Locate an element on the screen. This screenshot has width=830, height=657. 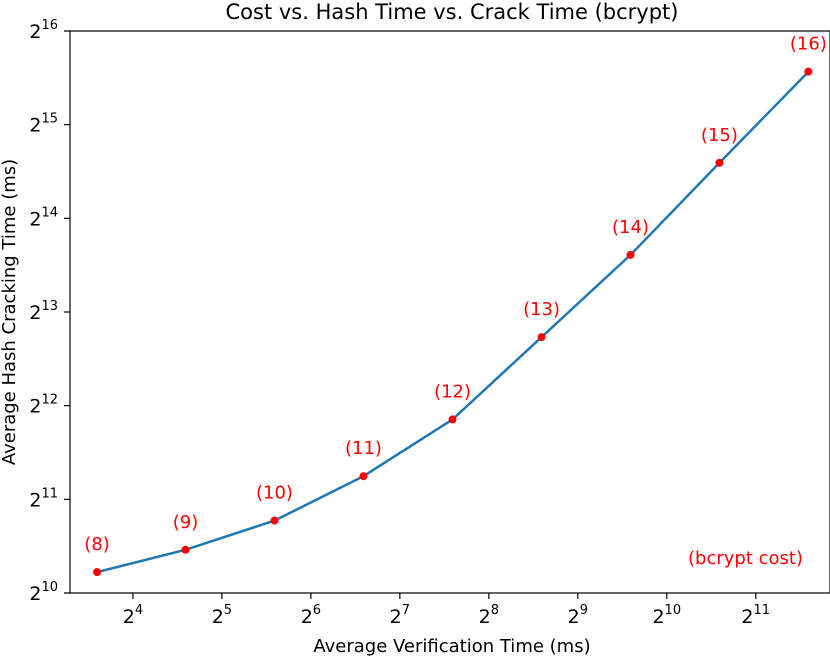
y-tick-label: 214 is located at coordinates (43, 217).